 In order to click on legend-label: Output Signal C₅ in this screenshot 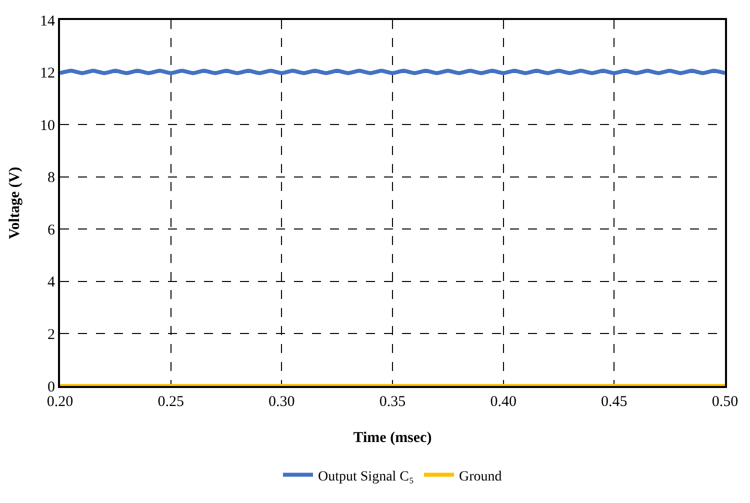, I will do `click(366, 476)`.